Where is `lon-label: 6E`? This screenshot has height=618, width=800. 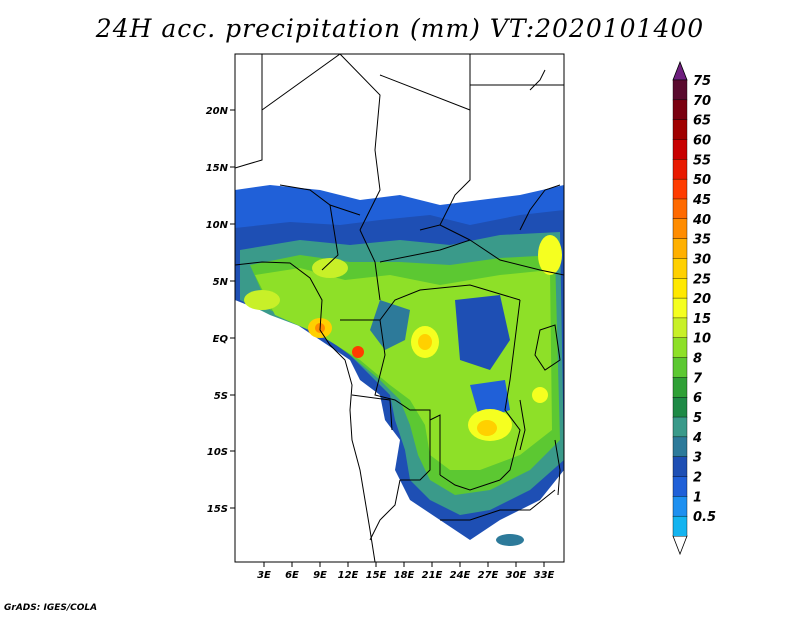
lon-label: 6E is located at coordinates (292, 575).